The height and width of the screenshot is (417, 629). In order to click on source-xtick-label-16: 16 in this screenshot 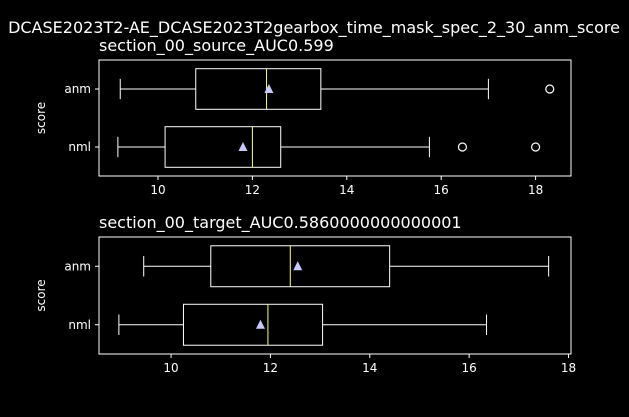, I will do `click(441, 190)`.